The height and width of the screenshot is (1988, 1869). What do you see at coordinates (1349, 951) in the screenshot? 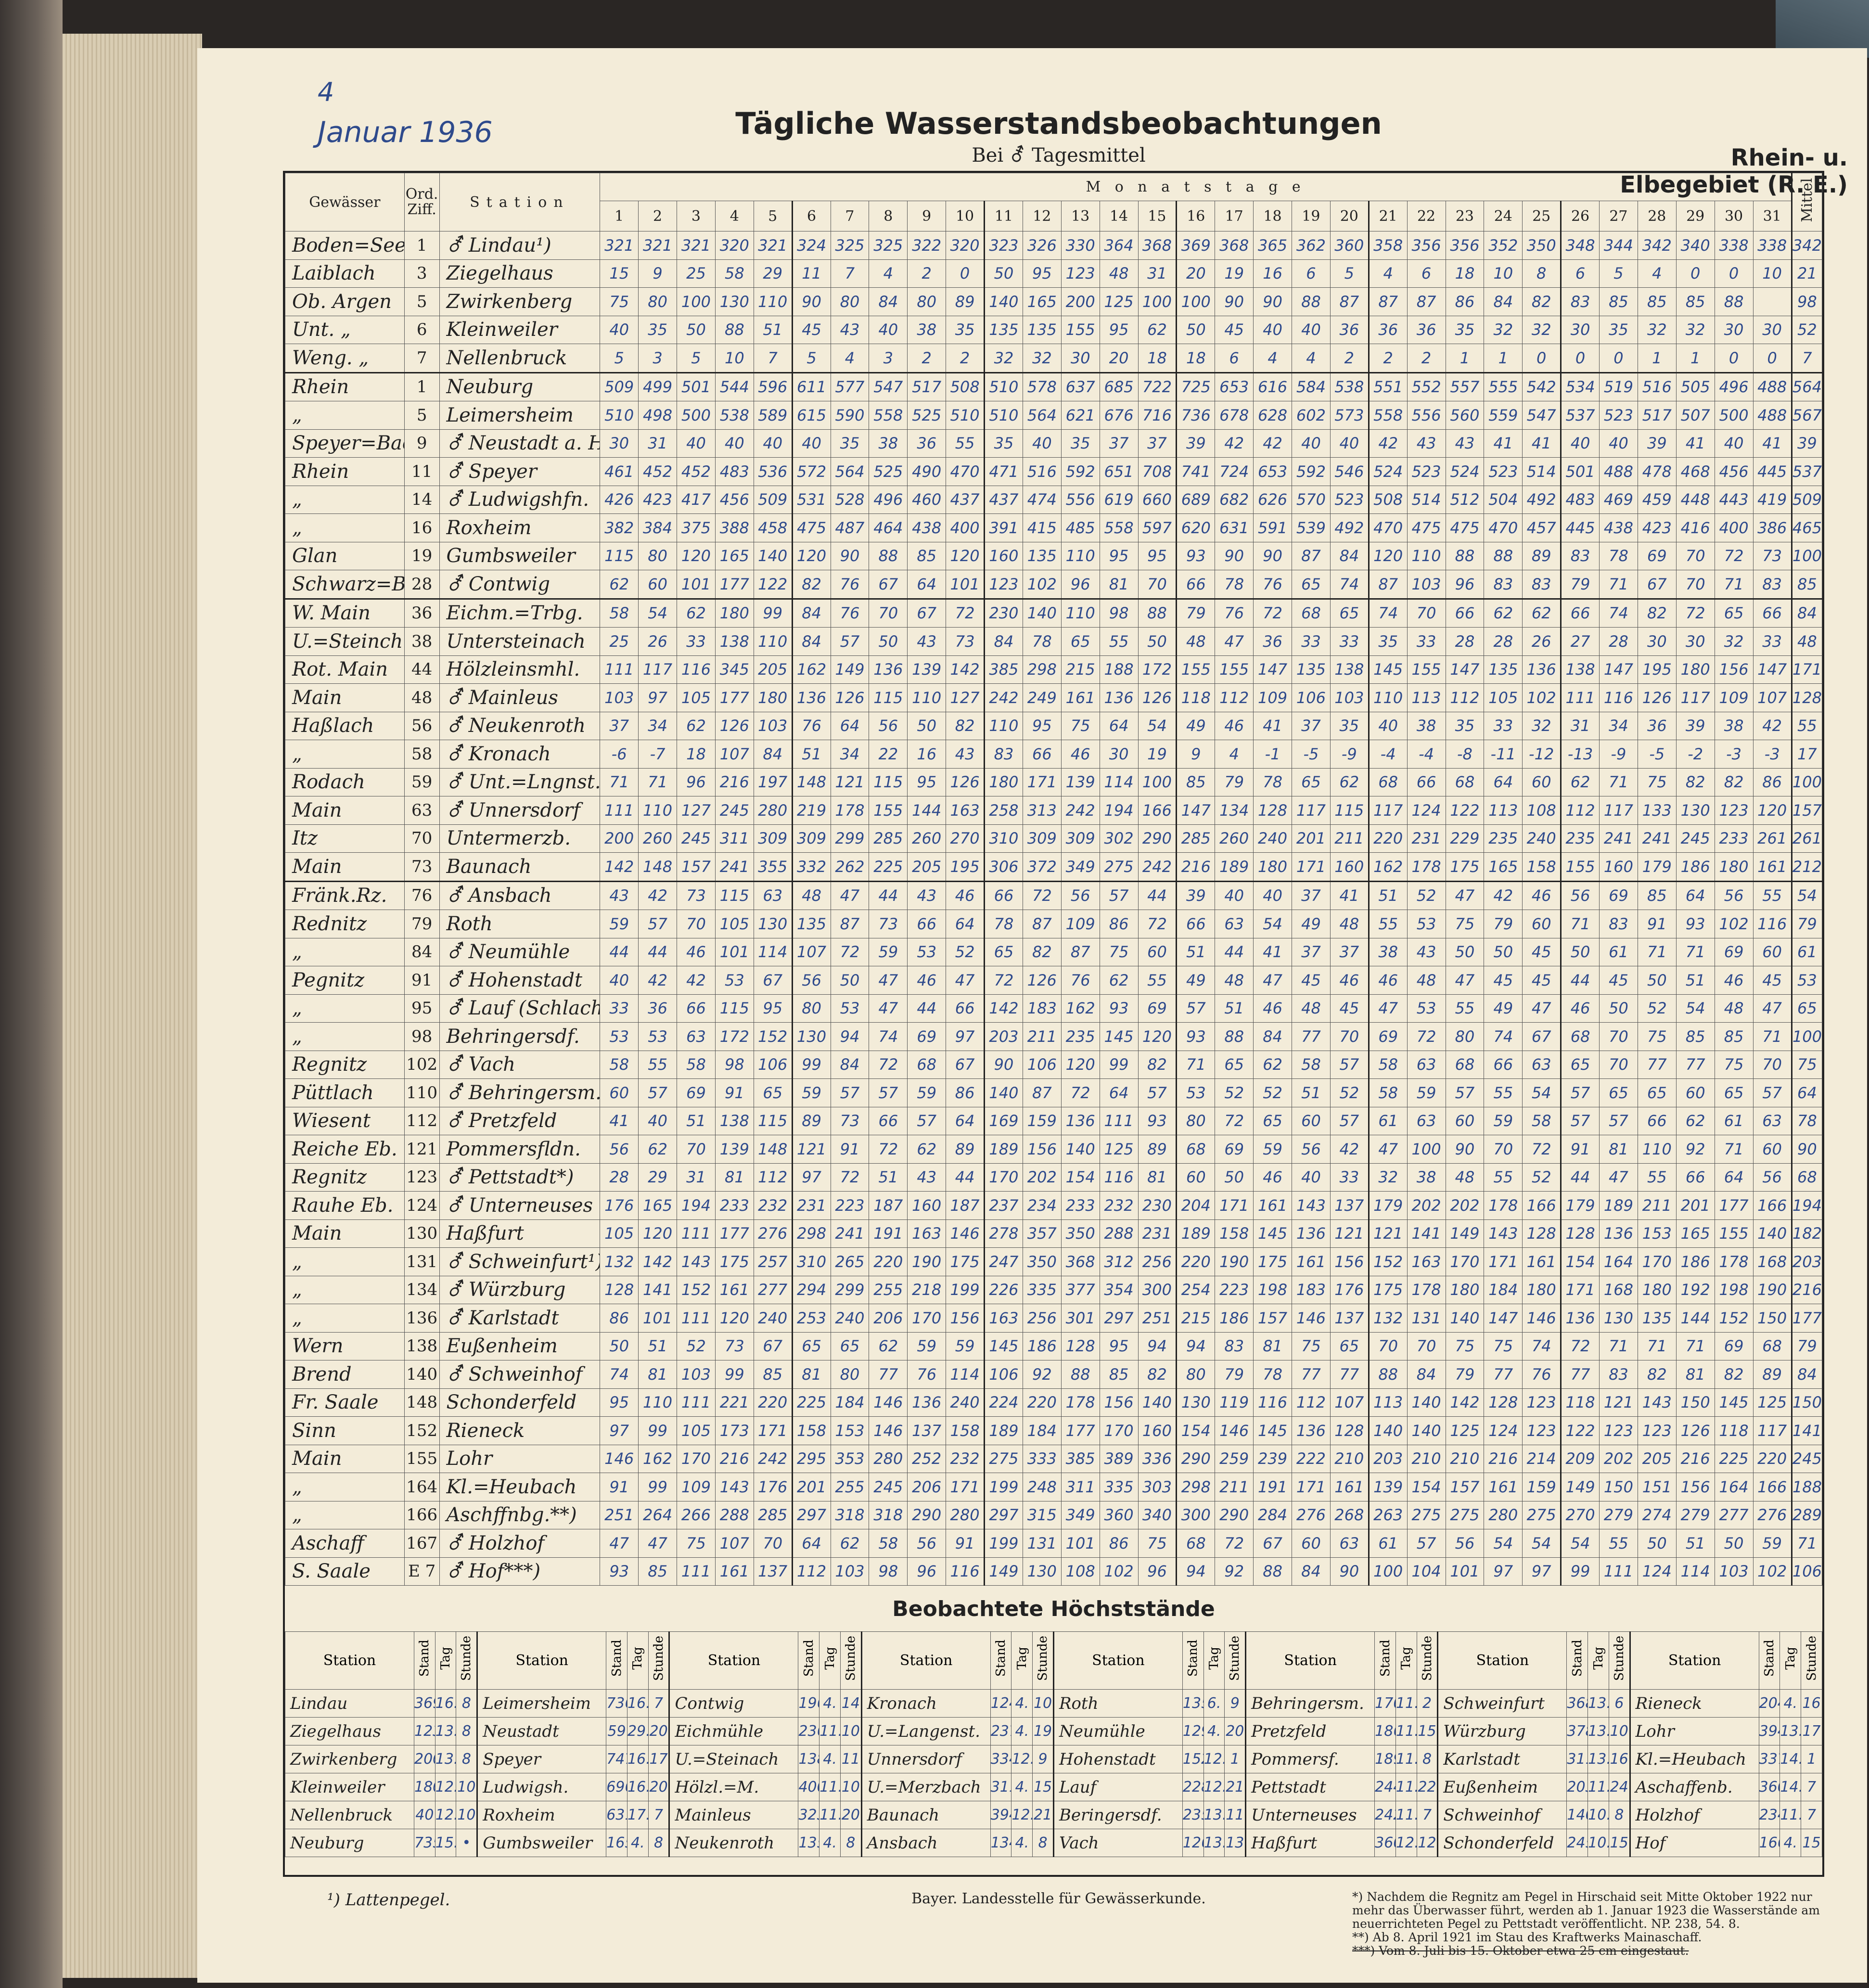
I see `daily-value: 37` at bounding box center [1349, 951].